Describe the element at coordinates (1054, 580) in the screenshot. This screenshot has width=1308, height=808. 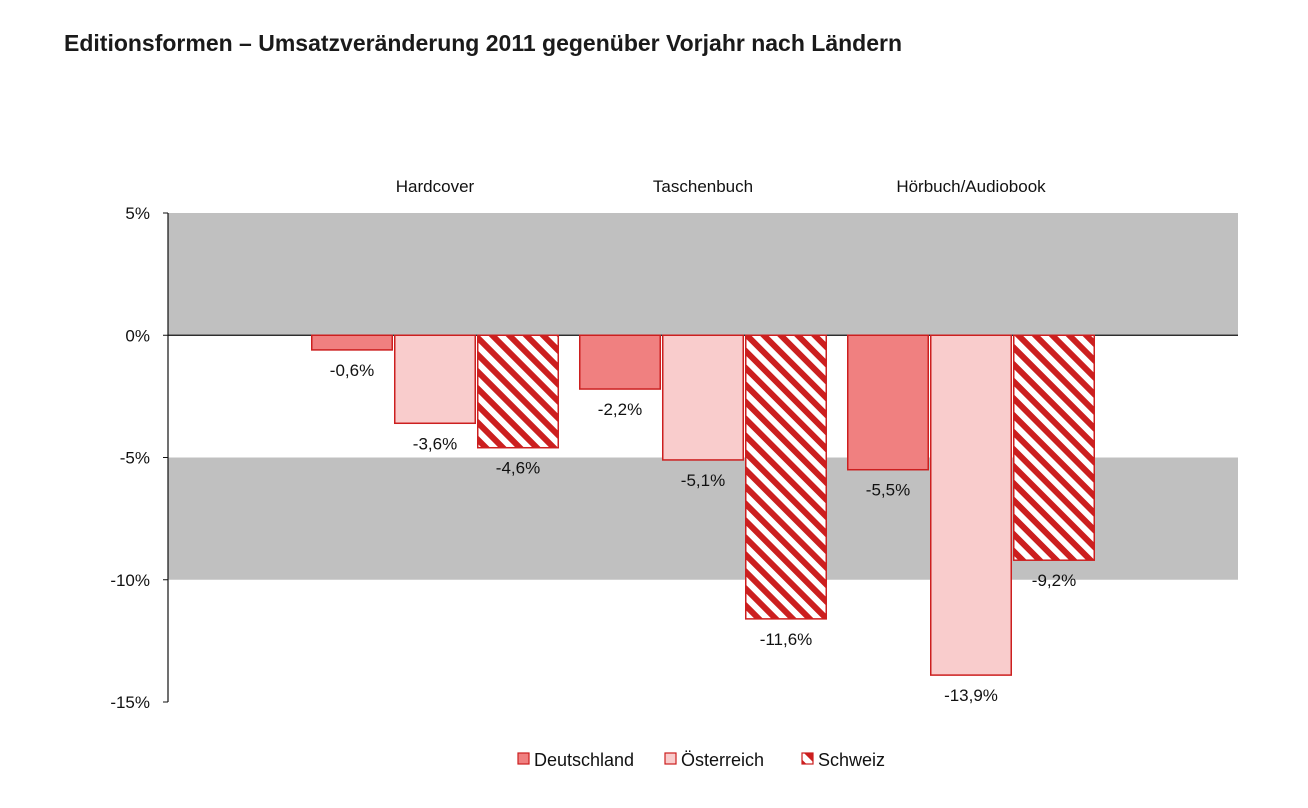
I see `data-label: -9,2%` at that location.